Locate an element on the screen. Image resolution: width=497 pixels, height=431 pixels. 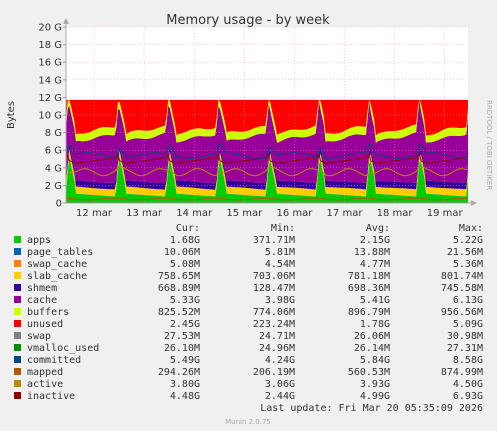
legend-series-name: committed is located at coordinates (54, 360).